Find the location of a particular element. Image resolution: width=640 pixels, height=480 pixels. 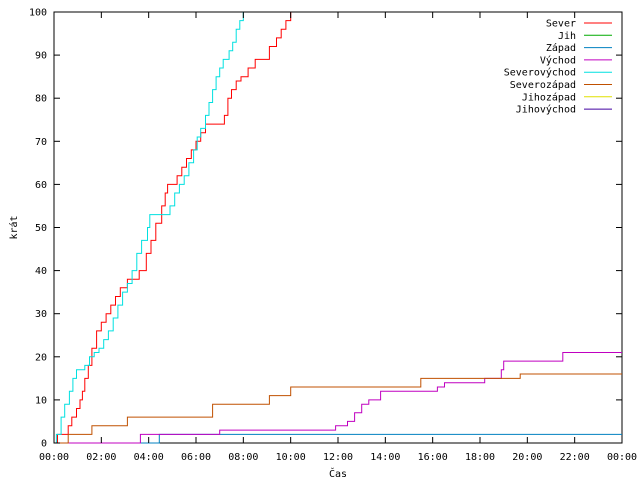

x-tick-label: 08:00 is located at coordinates (243, 457).